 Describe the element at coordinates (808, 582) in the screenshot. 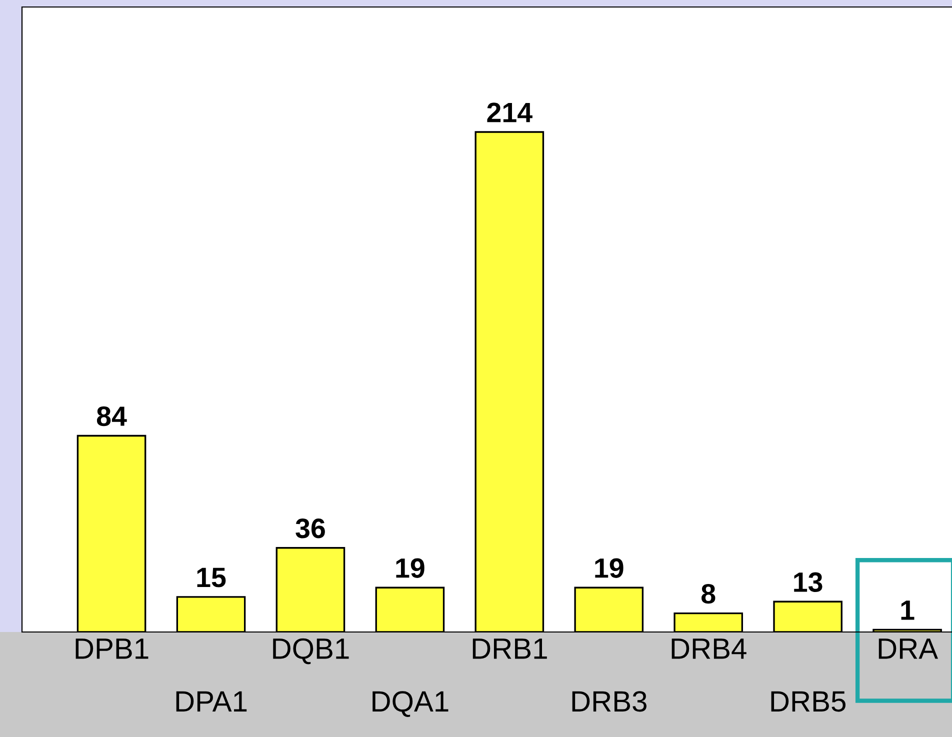

I see `data-label: 13` at that location.